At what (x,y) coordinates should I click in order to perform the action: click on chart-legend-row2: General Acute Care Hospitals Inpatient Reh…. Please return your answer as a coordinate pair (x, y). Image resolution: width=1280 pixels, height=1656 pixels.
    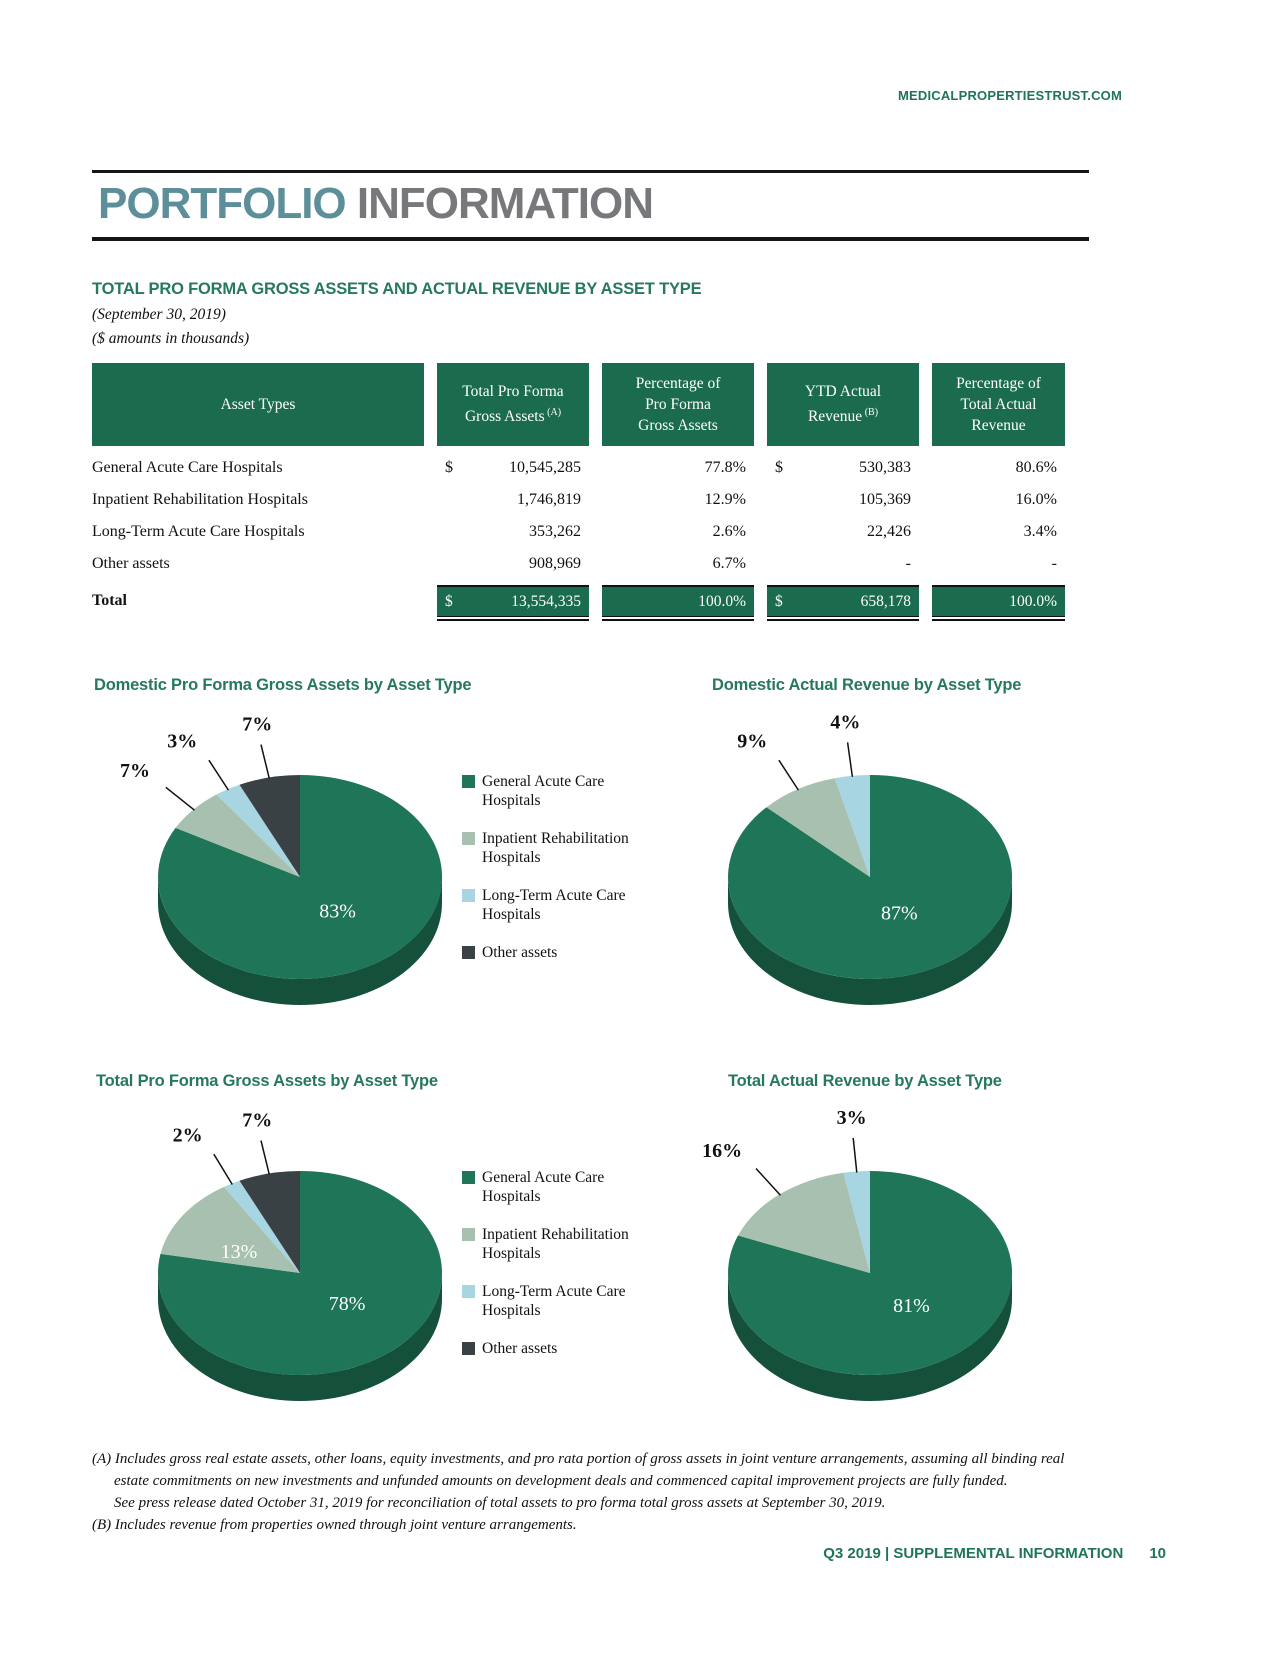
    Looking at the image, I should click on (564, 1272).